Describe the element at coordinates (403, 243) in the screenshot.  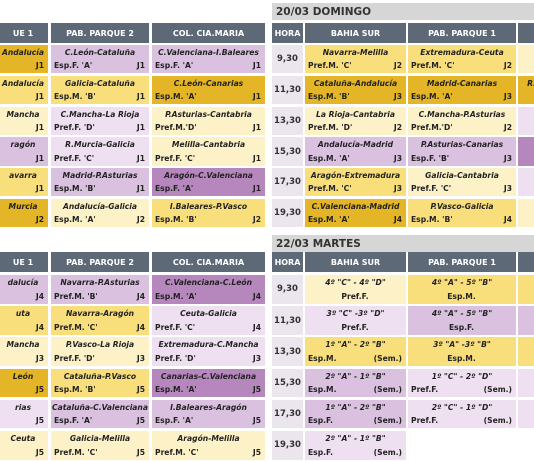
I see `panel-title: 22/03 MARTES` at that location.